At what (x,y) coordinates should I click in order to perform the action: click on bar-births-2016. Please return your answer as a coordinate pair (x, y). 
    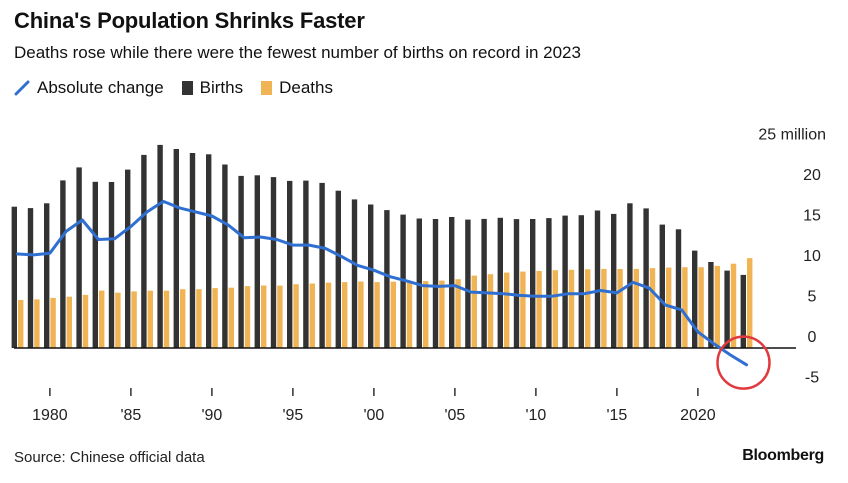
    Looking at the image, I should click on (630, 275).